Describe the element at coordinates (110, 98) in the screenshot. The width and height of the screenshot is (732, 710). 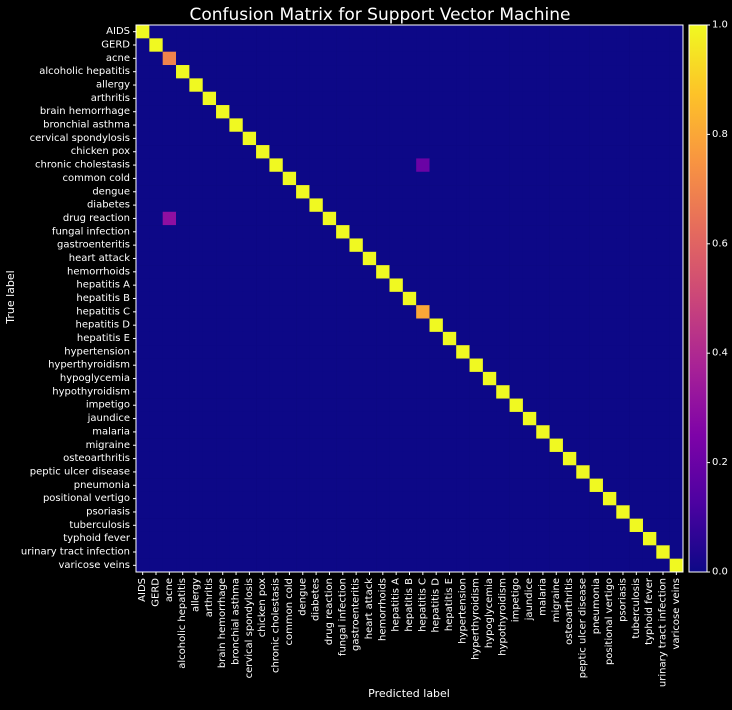
I see `y-tick-label: arthritis` at that location.